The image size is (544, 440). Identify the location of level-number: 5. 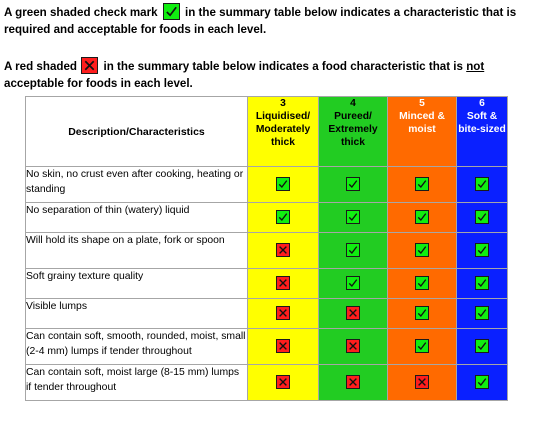
(422, 103).